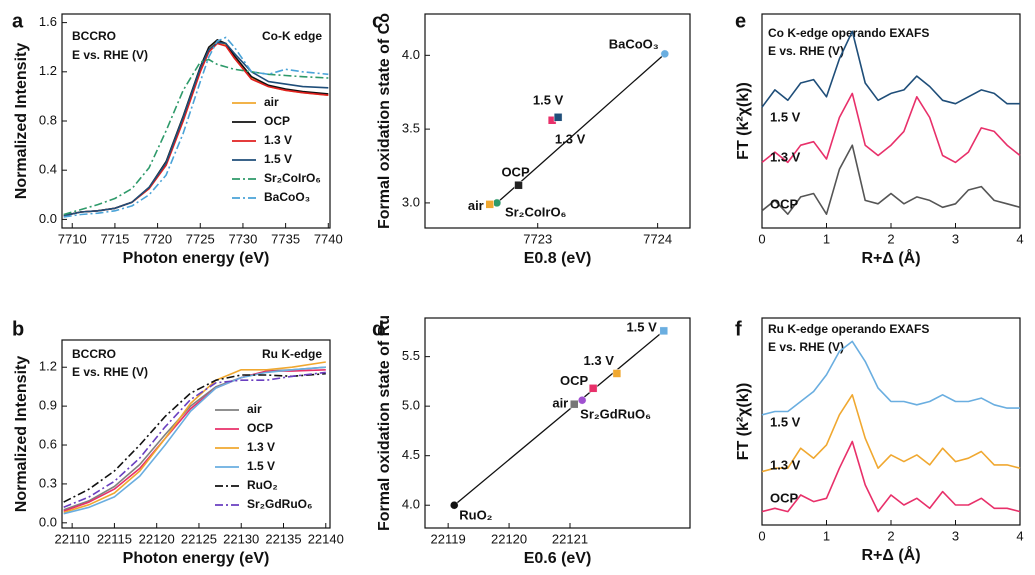  Describe the element at coordinates (743, 121) in the screenshot. I see `y-axis-title: FT (k²χ(k))` at that location.